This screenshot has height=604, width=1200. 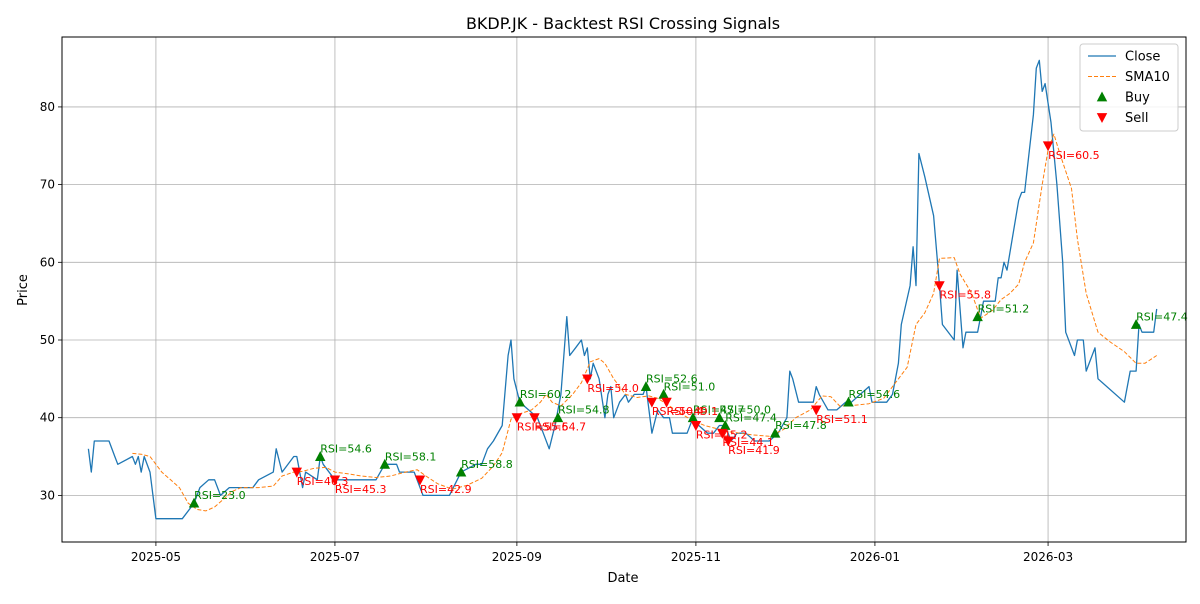 I want to click on legend-entry-label: Buy, so click(x=1137, y=98).